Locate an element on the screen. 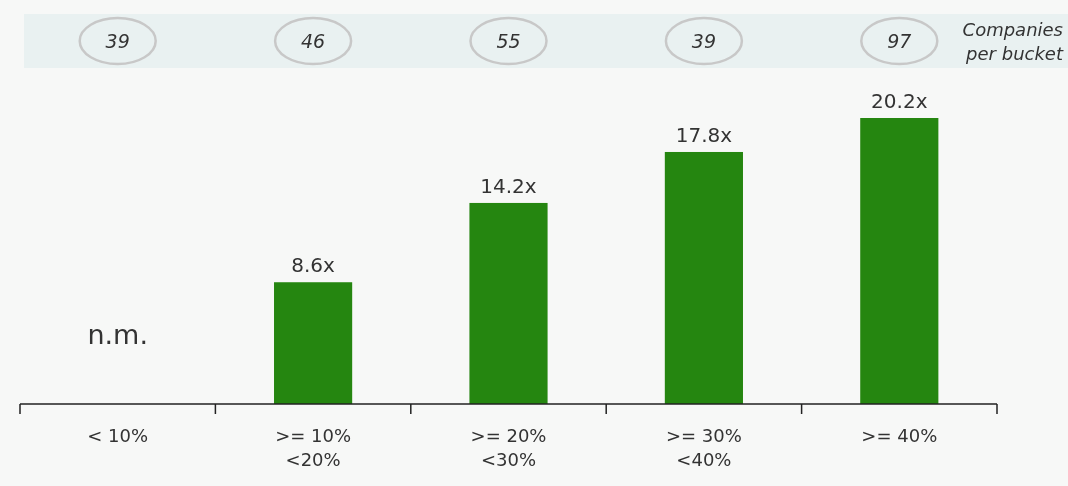  x-tick-label: >= 10% <20% is located at coordinates (313, 447).